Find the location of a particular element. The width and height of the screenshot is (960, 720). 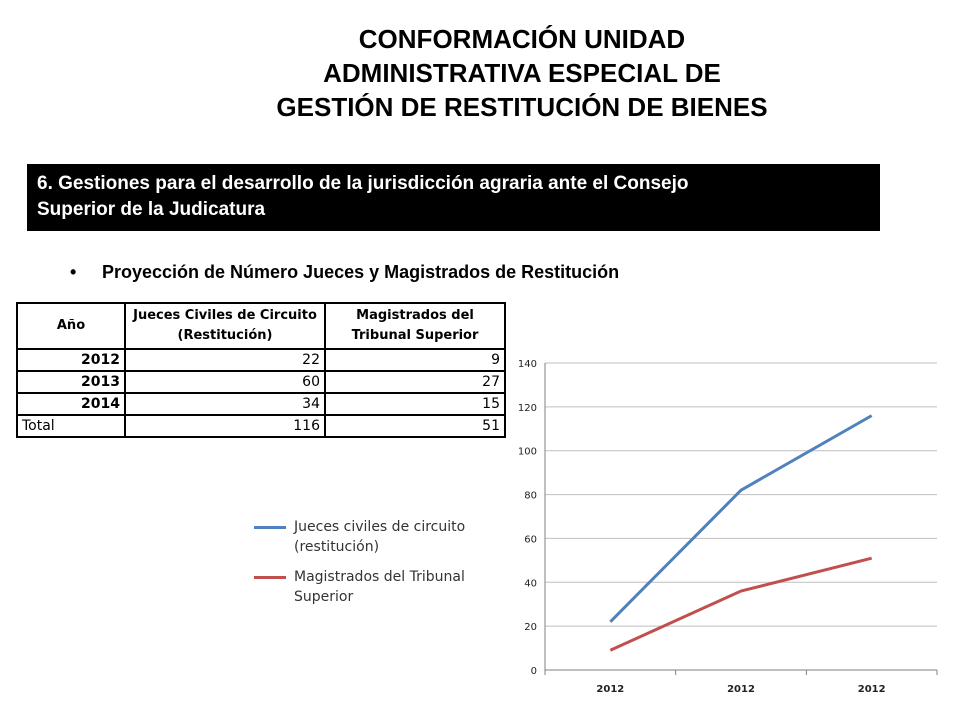

table-row: 2014 34 15 is located at coordinates (261, 404).